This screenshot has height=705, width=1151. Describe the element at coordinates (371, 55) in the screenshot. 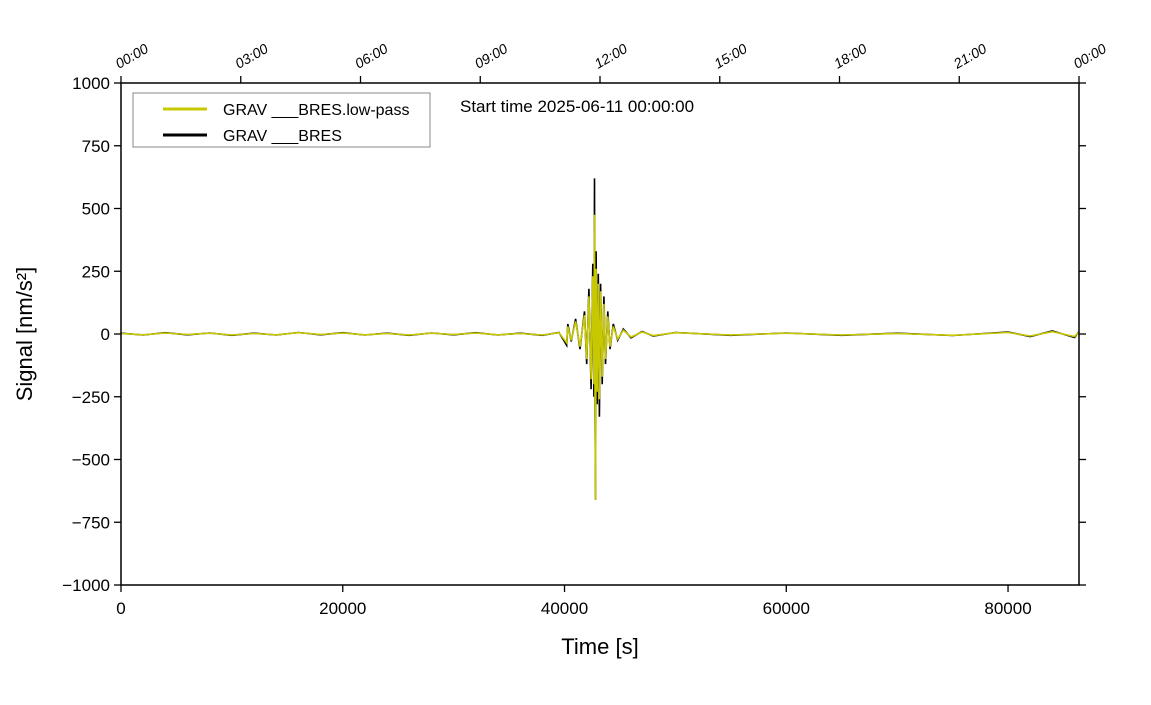

I see `x2-tick-label: 06:00` at that location.